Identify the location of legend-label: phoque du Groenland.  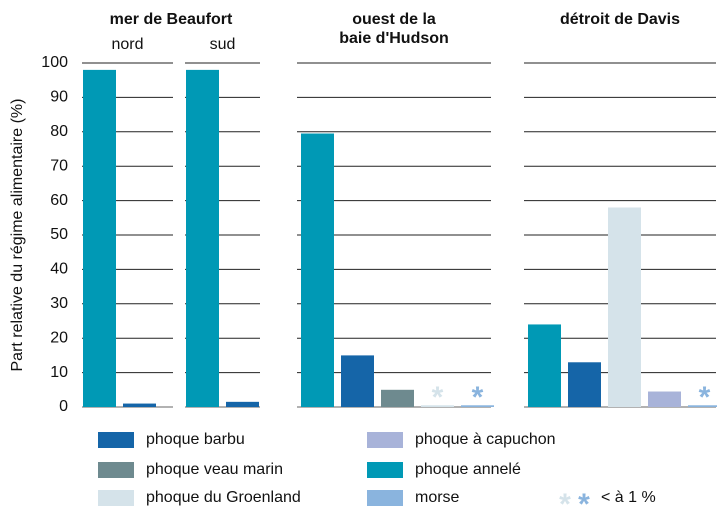
(223, 497).